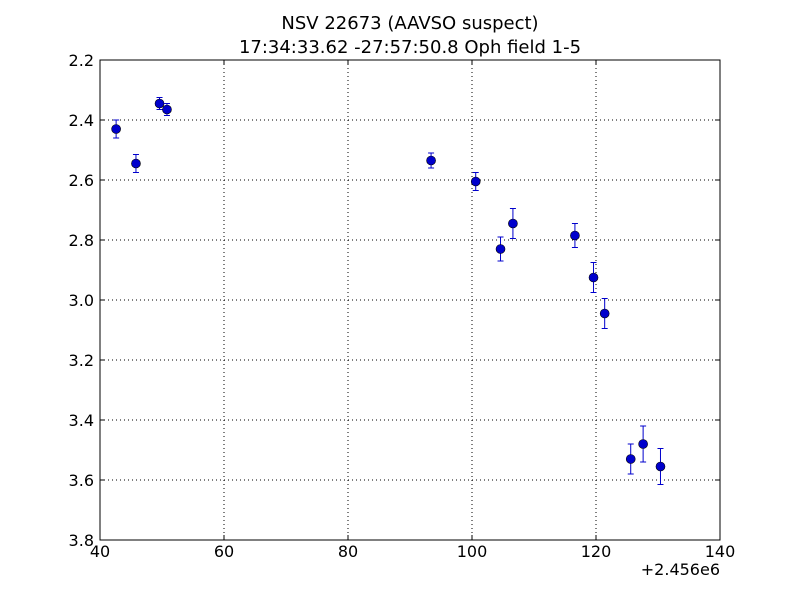 The width and height of the screenshot is (800, 600). What do you see at coordinates (100, 551) in the screenshot?
I see `x-tick-label: 40` at bounding box center [100, 551].